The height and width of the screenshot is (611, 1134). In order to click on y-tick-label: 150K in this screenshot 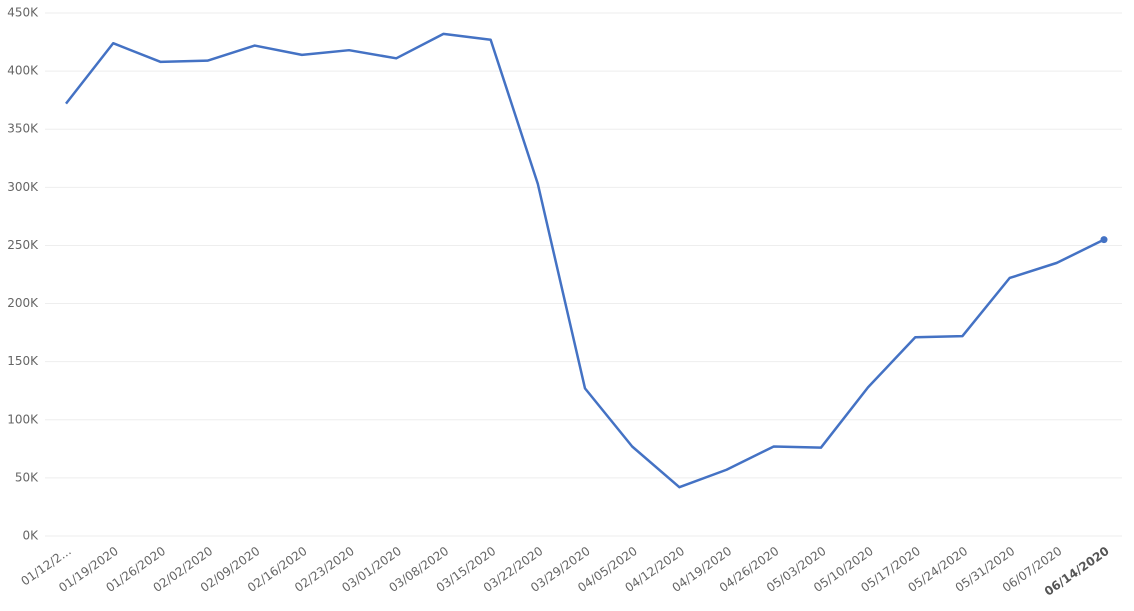, I will do `click(23, 361)`.